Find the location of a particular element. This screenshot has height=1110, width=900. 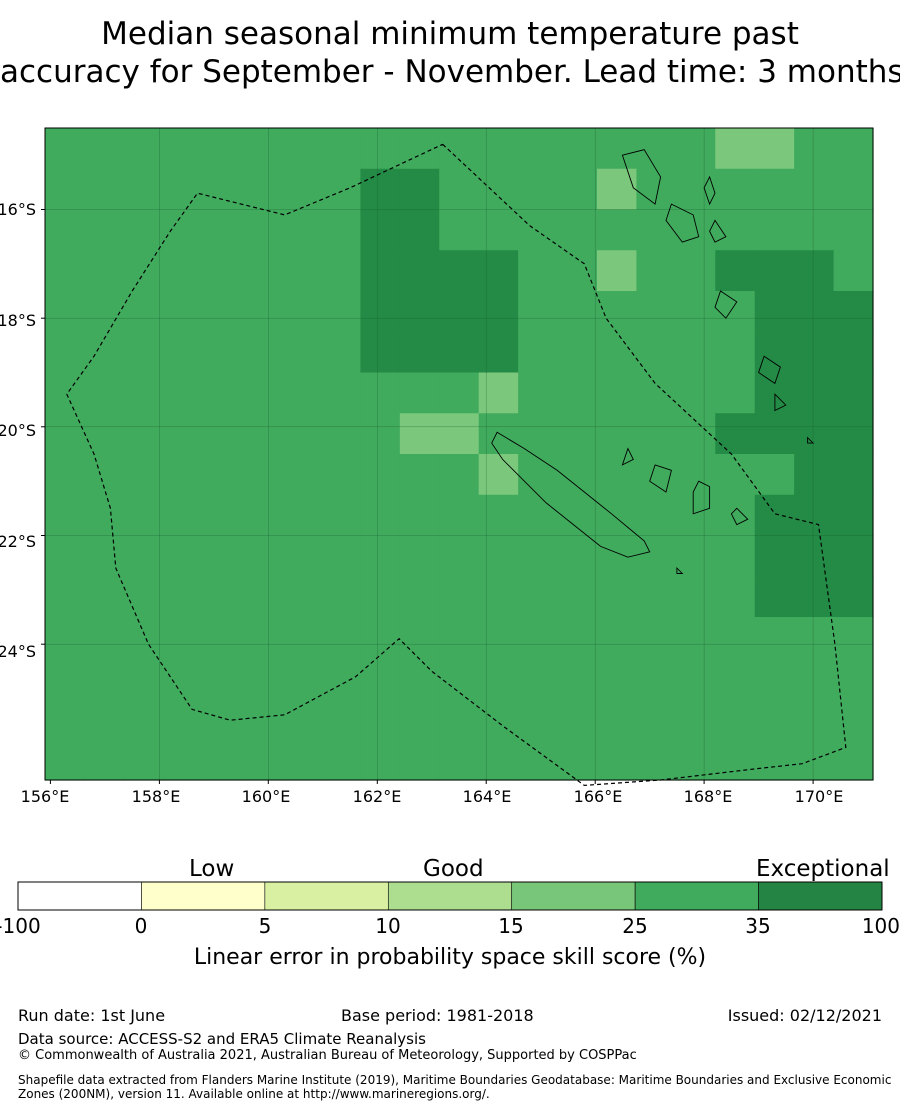

lon-label-170e: 170°E is located at coordinates (819, 796).